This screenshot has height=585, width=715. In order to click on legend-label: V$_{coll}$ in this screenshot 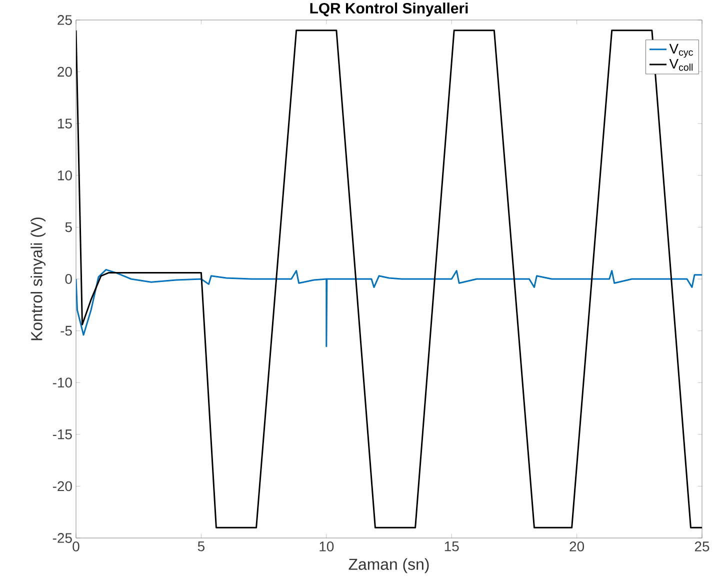, I will do `click(681, 64)`.